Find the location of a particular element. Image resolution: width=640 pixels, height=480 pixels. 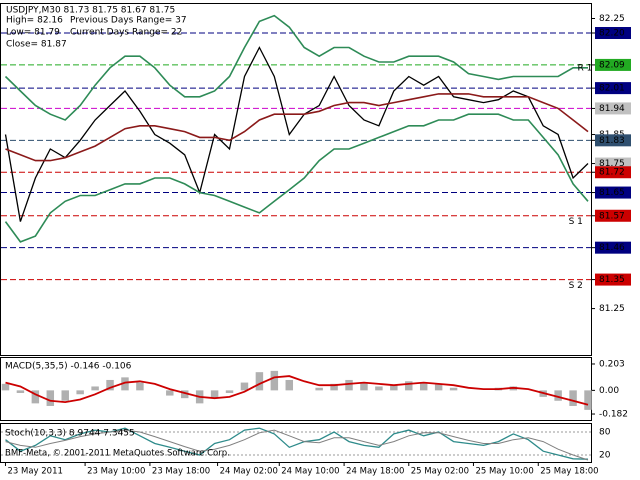

y-tick-label: 81.57 is located at coordinates (612, 216).